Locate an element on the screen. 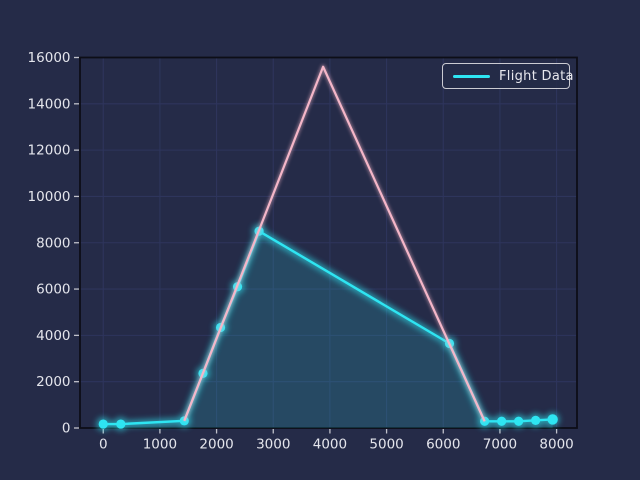 Image resolution: width=640 pixels, height=480 pixels. x-tick-label: 6000 is located at coordinates (443, 445).